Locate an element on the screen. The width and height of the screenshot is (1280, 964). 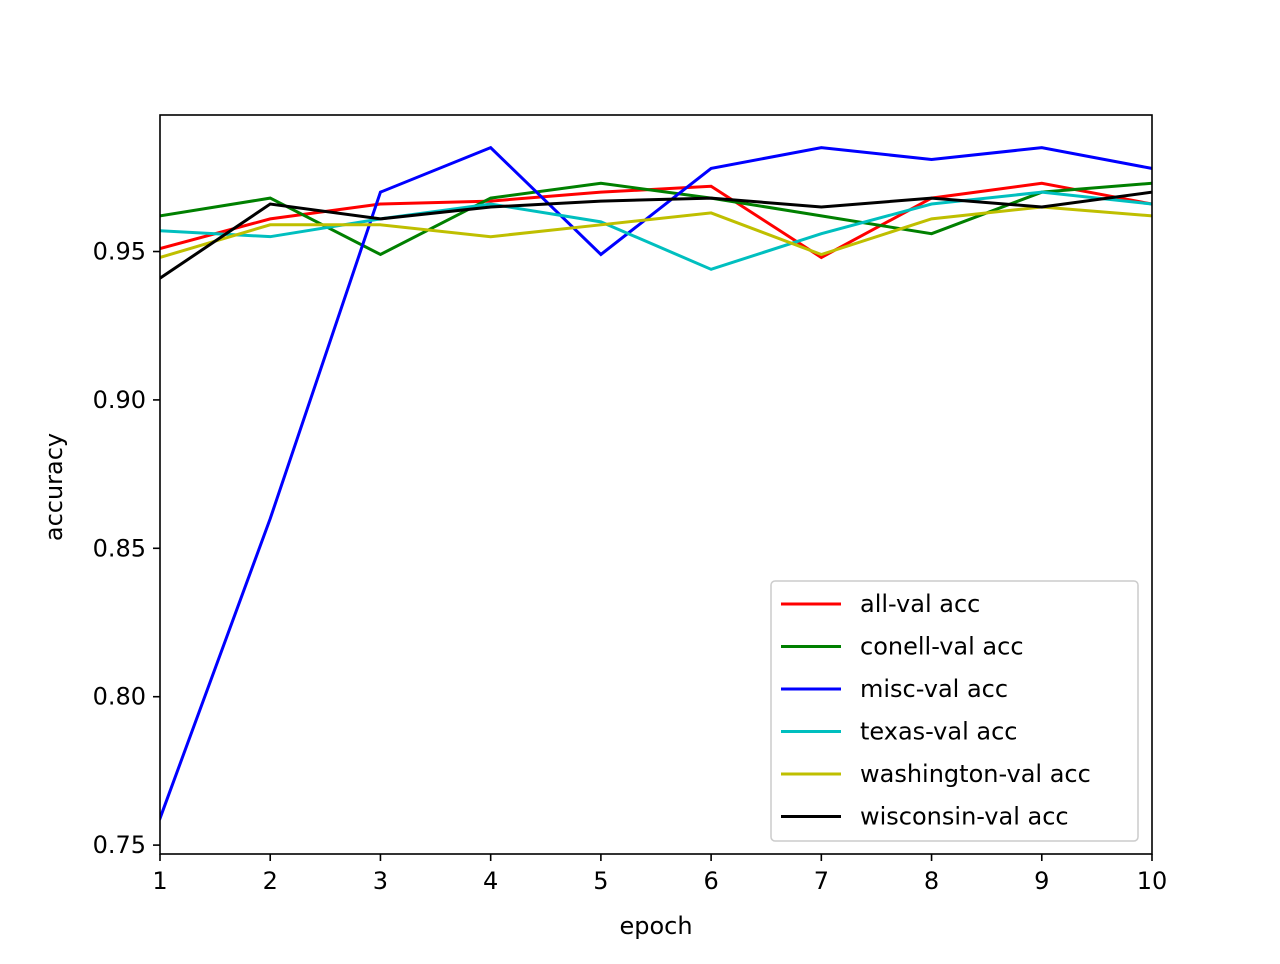
x-tick-label: 9 is located at coordinates (1041, 881).